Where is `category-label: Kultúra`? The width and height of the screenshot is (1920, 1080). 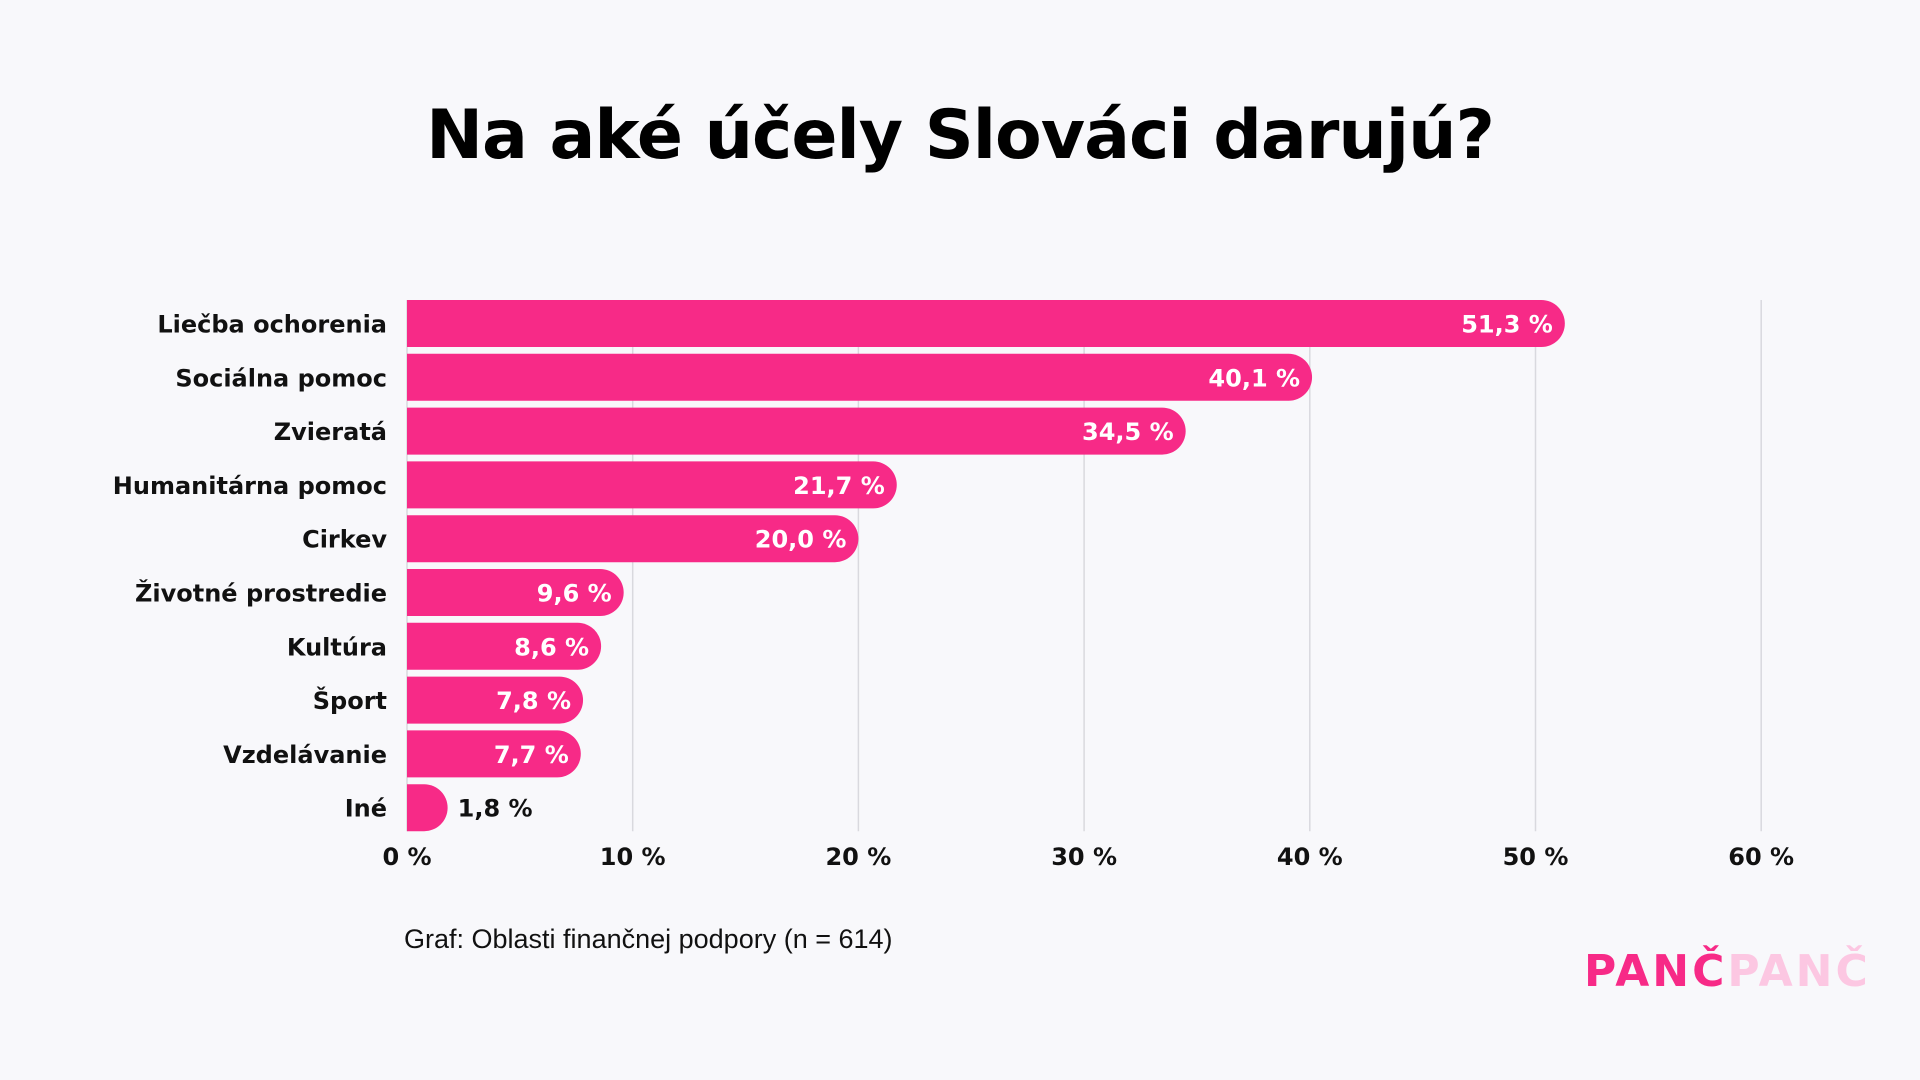
category-label: Kultúra is located at coordinates (337, 647).